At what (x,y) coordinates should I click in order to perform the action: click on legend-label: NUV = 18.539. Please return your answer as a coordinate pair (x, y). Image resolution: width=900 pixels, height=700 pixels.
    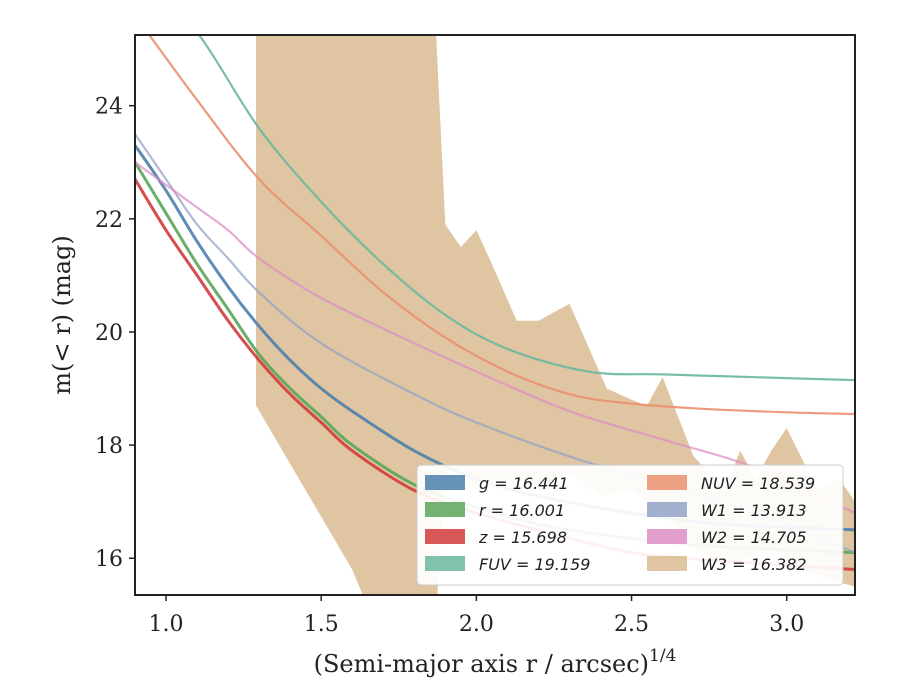
    Looking at the image, I should click on (758, 483).